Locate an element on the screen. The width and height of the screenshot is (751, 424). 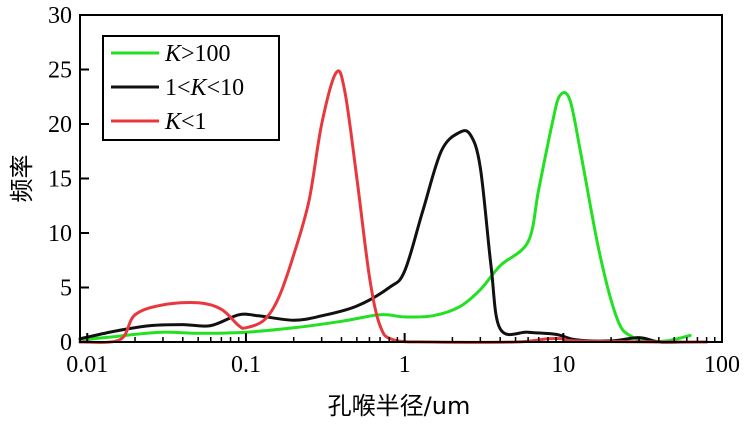
legend-label-2: K<1 is located at coordinates (185, 122).